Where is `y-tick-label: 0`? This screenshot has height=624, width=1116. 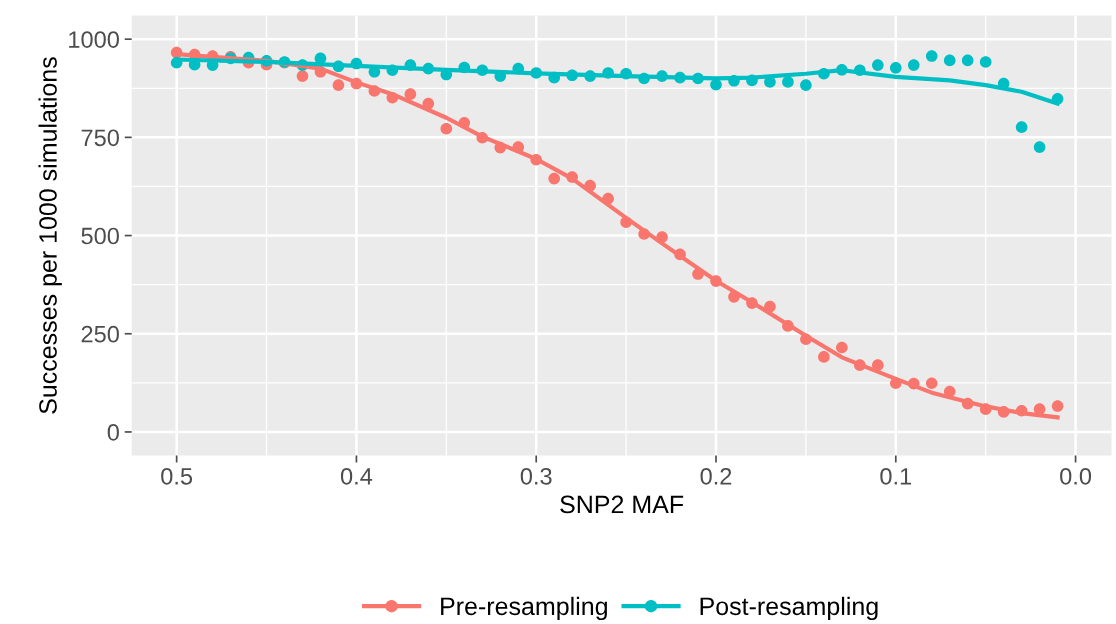 y-tick-label: 0 is located at coordinates (113, 432).